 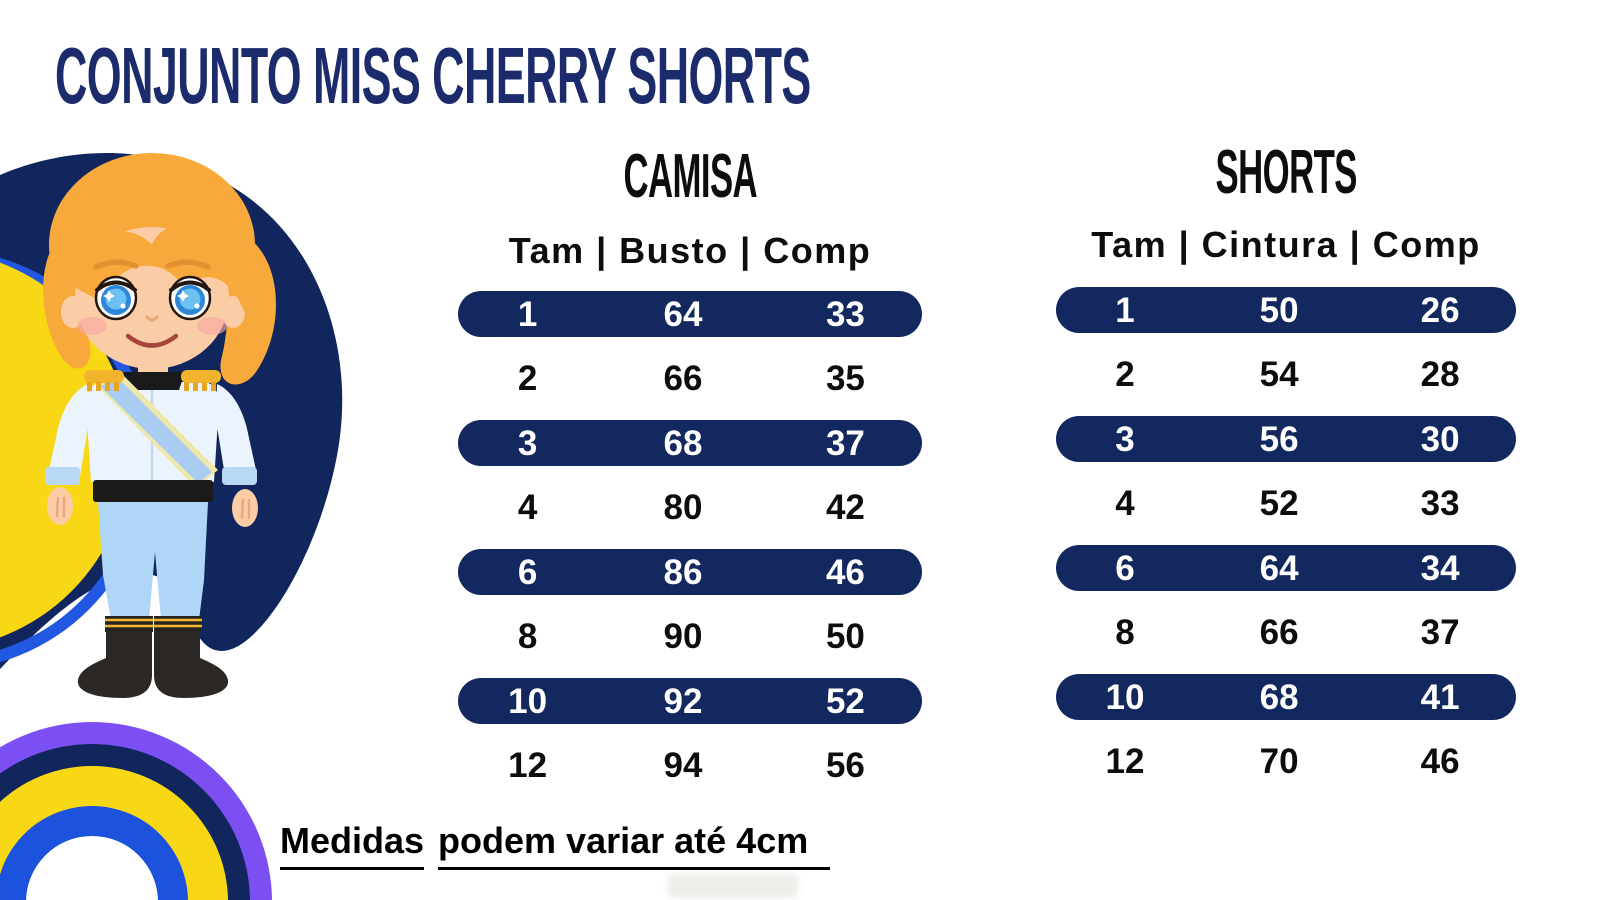 I want to click on camisa-cell-tam: 1, so click(x=527, y=314).